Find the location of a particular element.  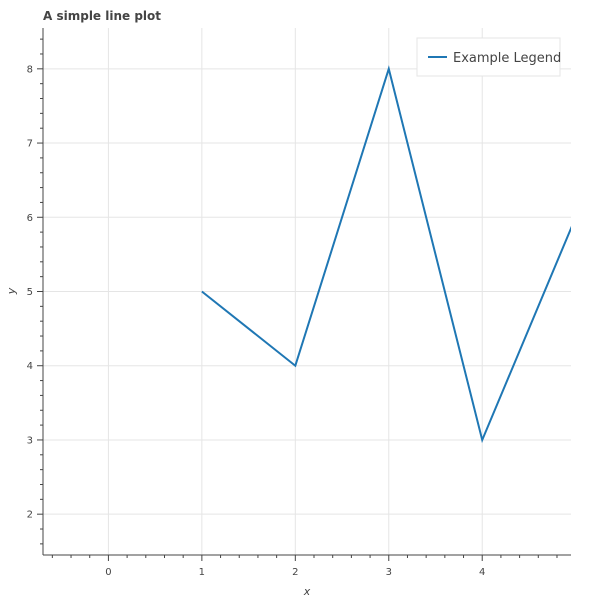

x-axis-label: x is located at coordinates (307, 591).